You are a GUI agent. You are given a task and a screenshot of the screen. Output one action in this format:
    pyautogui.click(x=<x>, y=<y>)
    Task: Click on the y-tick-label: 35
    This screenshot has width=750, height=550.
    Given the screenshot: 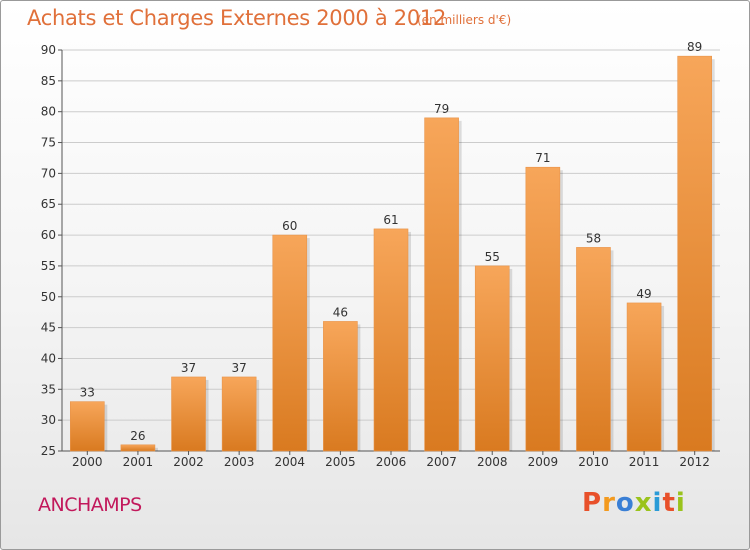 What is the action you would take?
    pyautogui.click(x=48, y=389)
    